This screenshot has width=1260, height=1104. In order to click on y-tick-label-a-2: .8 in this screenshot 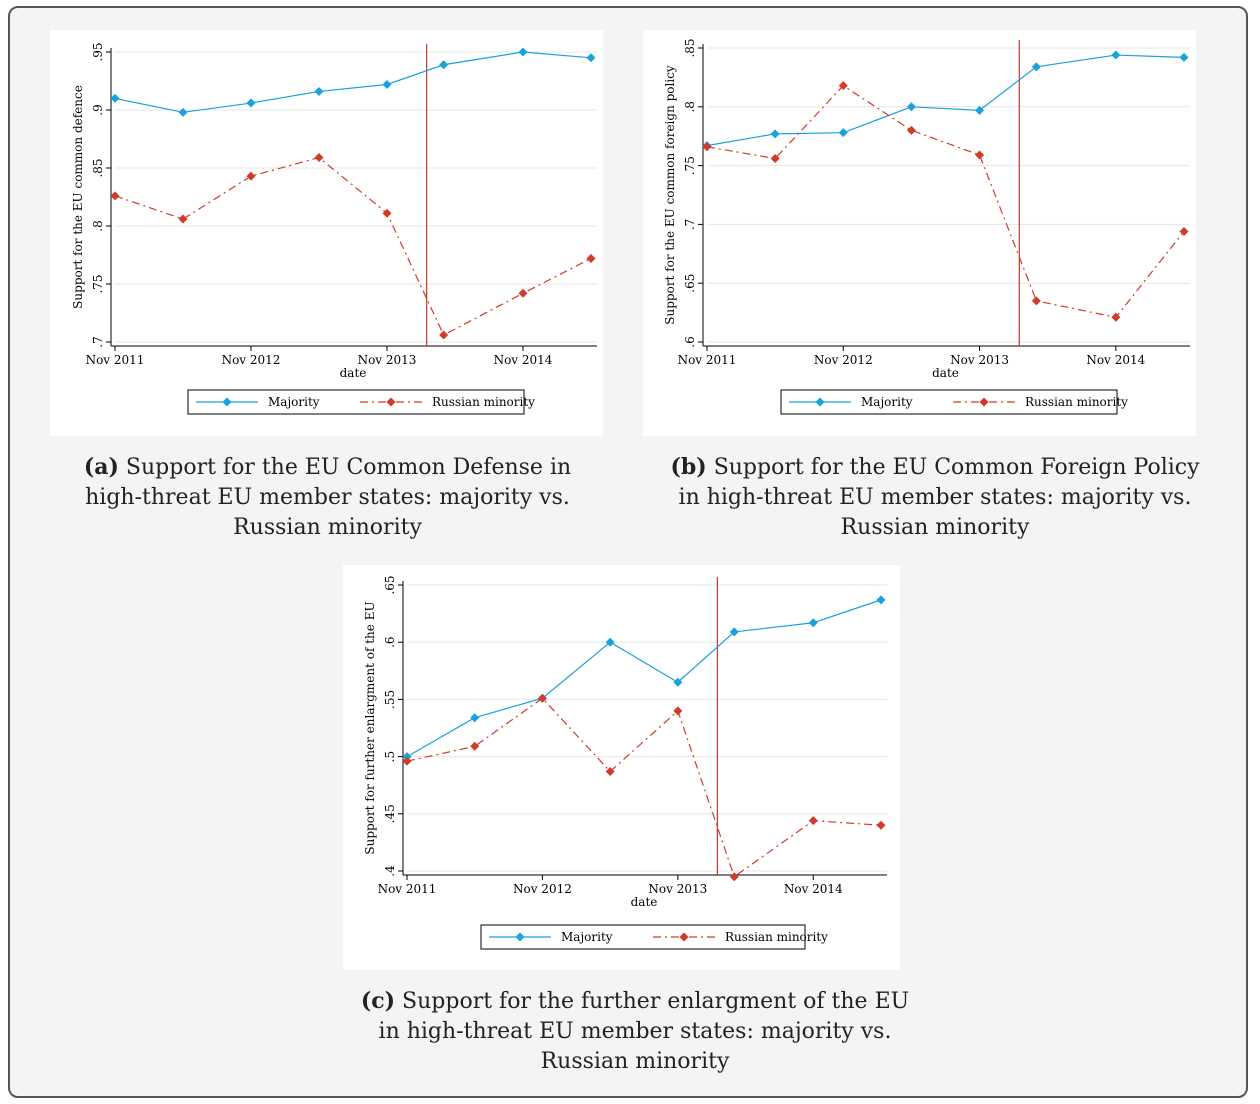, I will do `click(98, 225)`.